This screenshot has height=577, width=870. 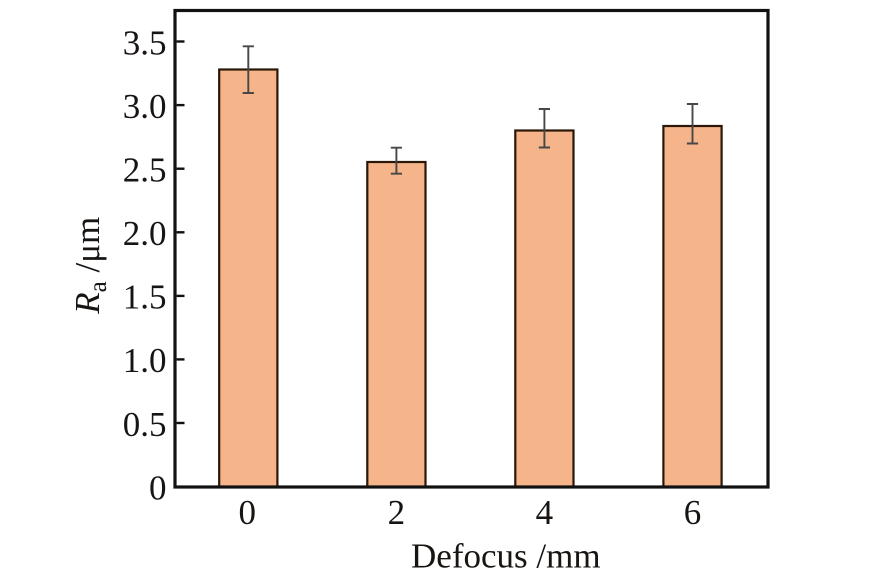 I want to click on svg-text: 1.5, so click(x=145, y=297).